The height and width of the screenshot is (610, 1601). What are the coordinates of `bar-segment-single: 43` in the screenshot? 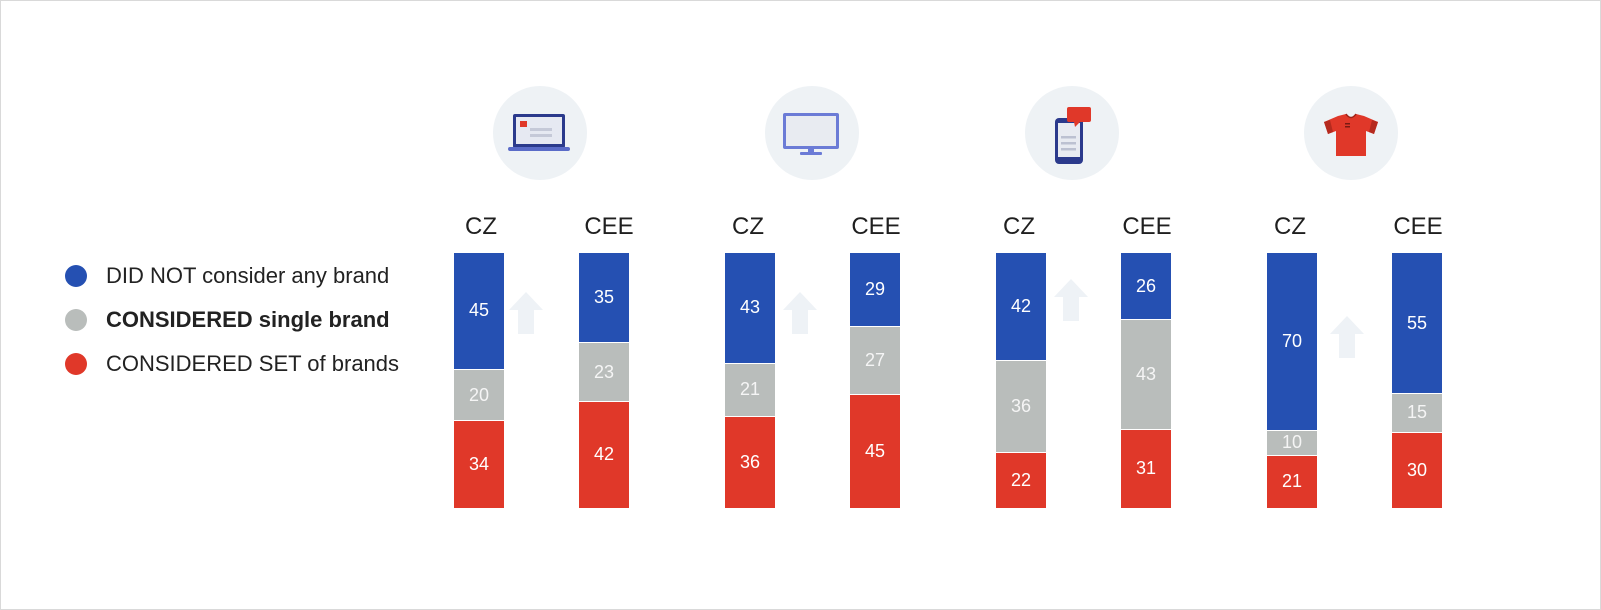 It's located at (1146, 374).